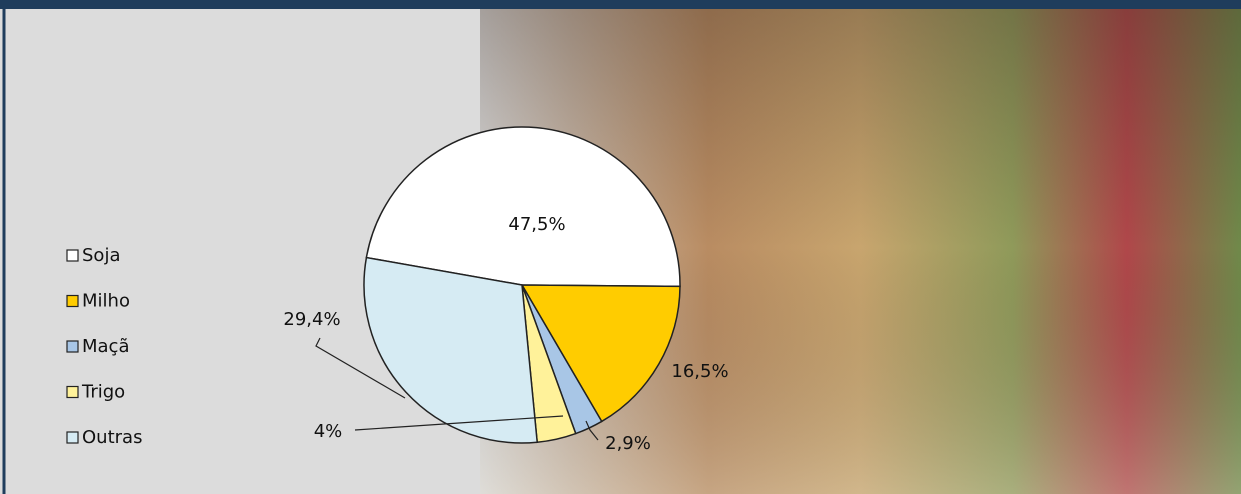  I want to click on value-label: 4%, so click(328, 431).